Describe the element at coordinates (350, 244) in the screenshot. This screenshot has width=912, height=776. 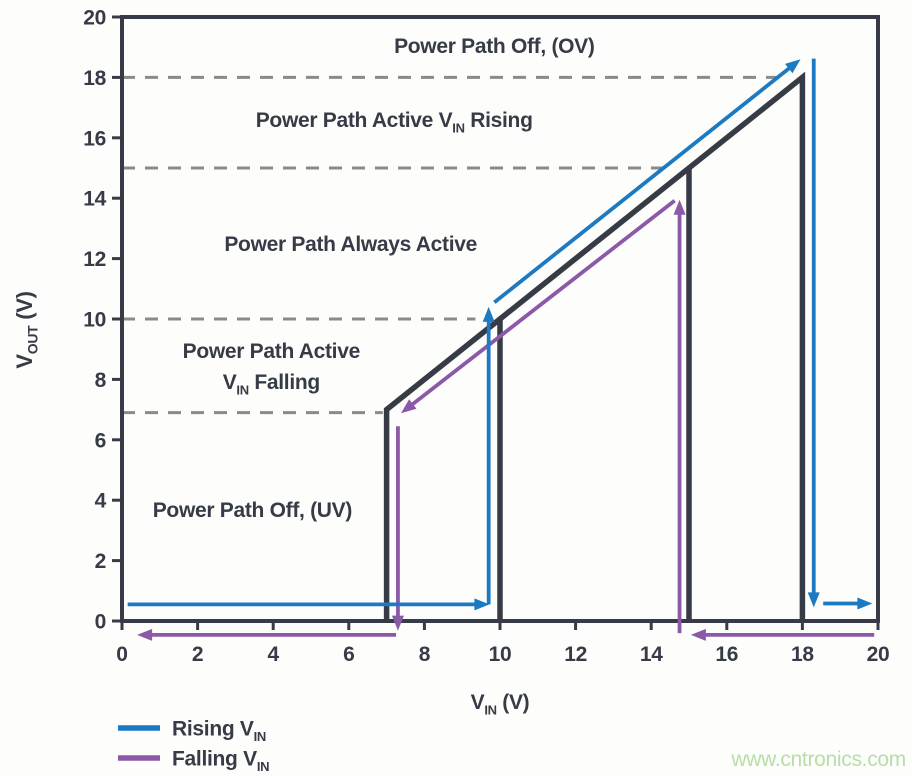
I see `region-label-2: Power Path Always Active` at that location.